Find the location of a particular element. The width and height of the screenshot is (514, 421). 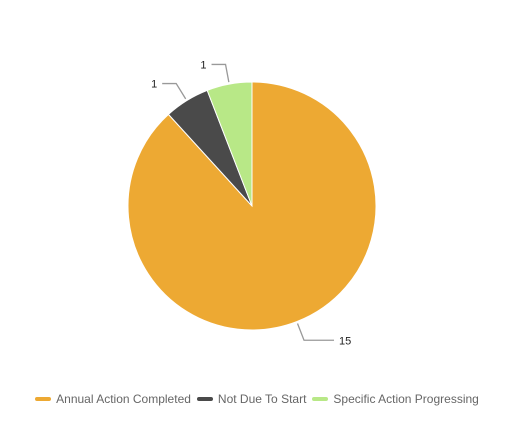

data-label-not-due-to-start: 1 is located at coordinates (154, 85).